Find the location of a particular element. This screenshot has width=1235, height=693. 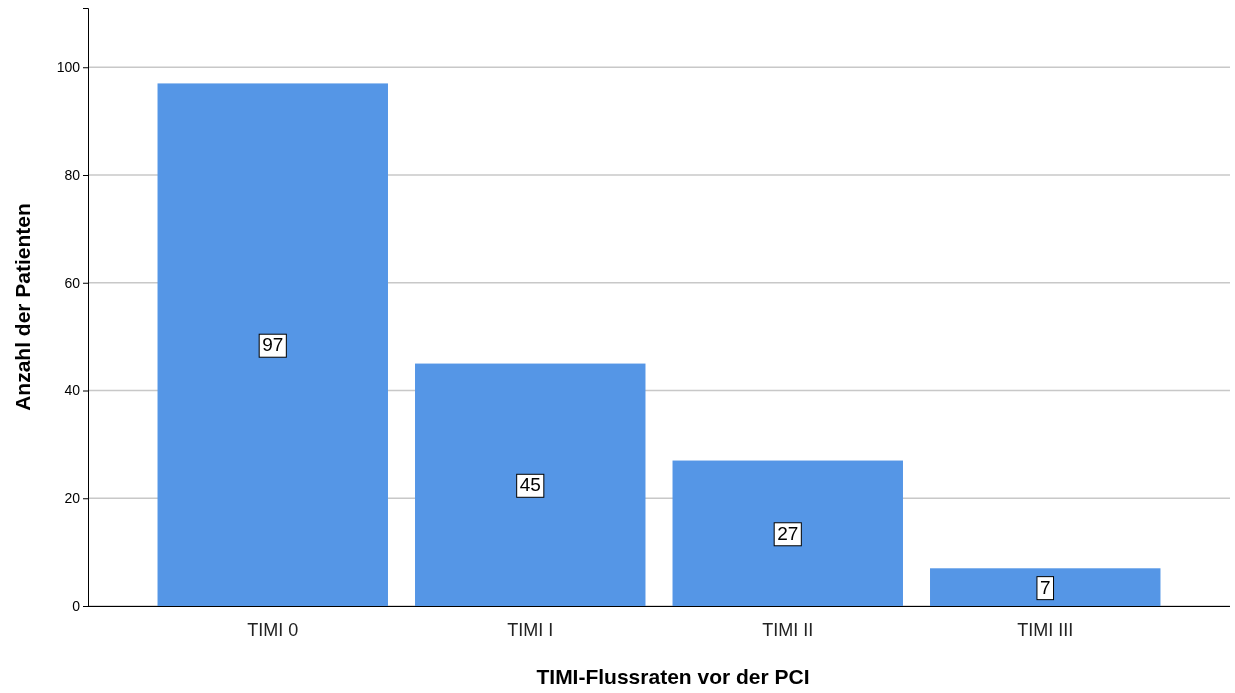

x-axis-title: TIMI-Flussraten vor der PCI is located at coordinates (673, 676).